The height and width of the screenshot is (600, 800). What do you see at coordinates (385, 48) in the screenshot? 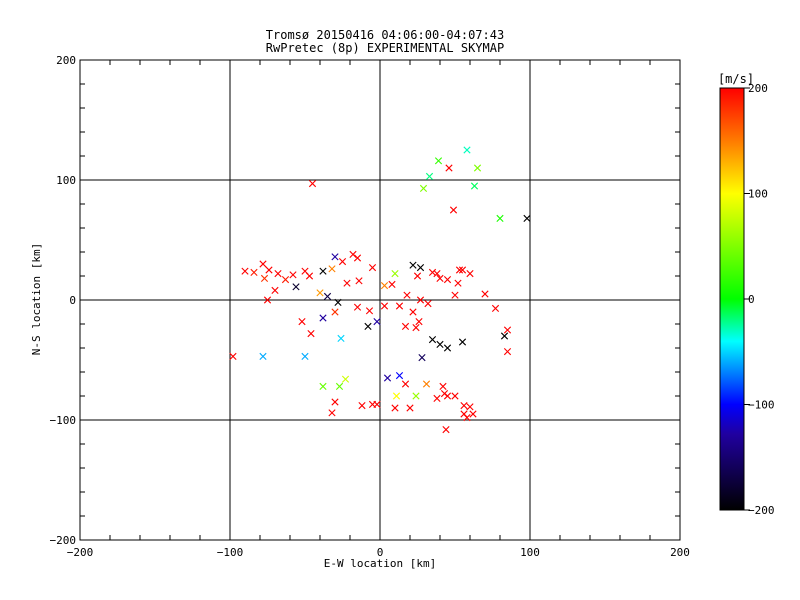
I see `chart-subtitle: RwPretec (8p) EXPERIMENTAL SKYMAP` at bounding box center [385, 48].